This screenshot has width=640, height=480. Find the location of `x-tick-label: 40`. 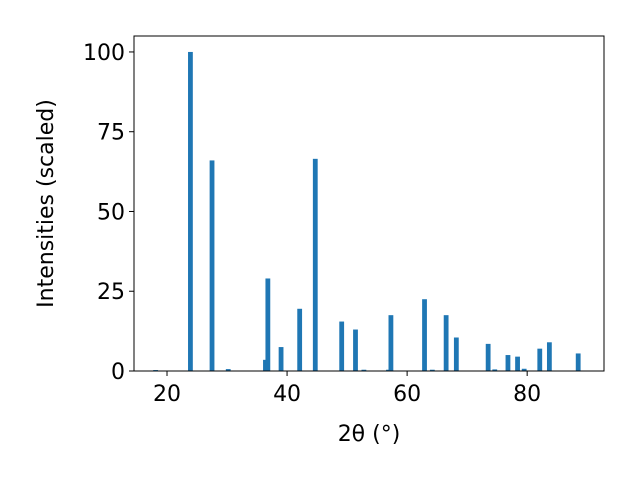

x-tick-label: 40 is located at coordinates (287, 394).